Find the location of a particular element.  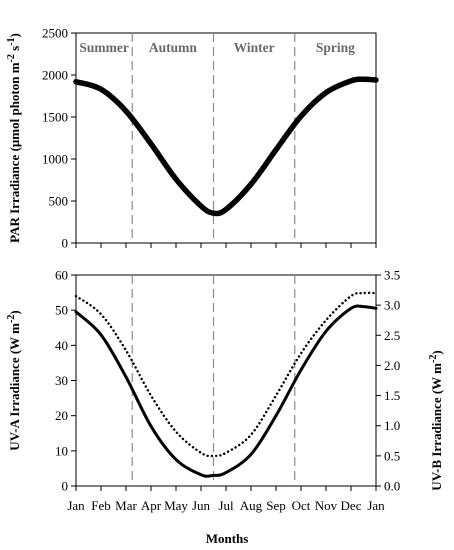

x-tick-label: Dec is located at coordinates (351, 505).